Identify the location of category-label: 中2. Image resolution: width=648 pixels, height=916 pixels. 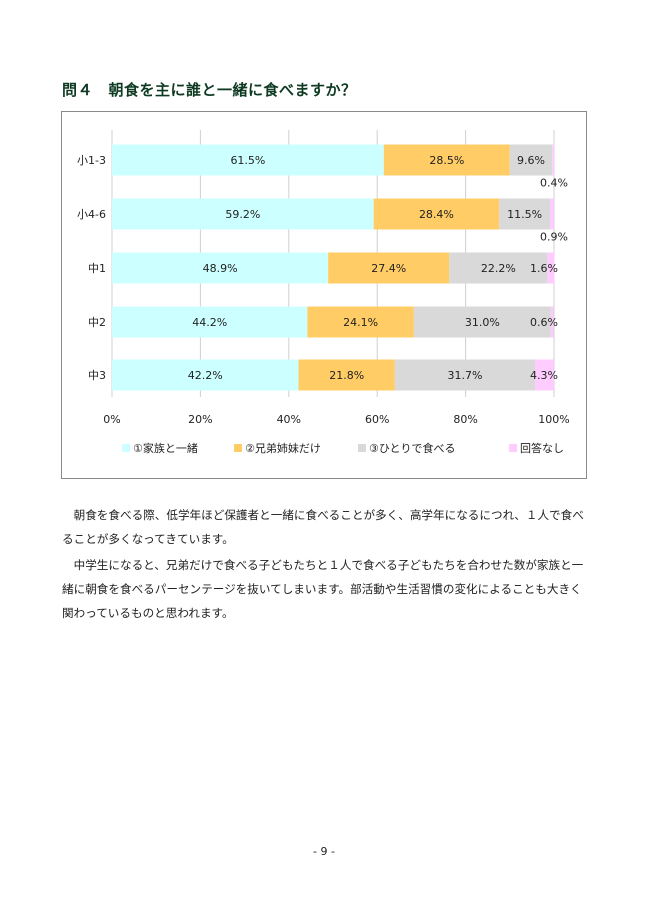
(97, 322).